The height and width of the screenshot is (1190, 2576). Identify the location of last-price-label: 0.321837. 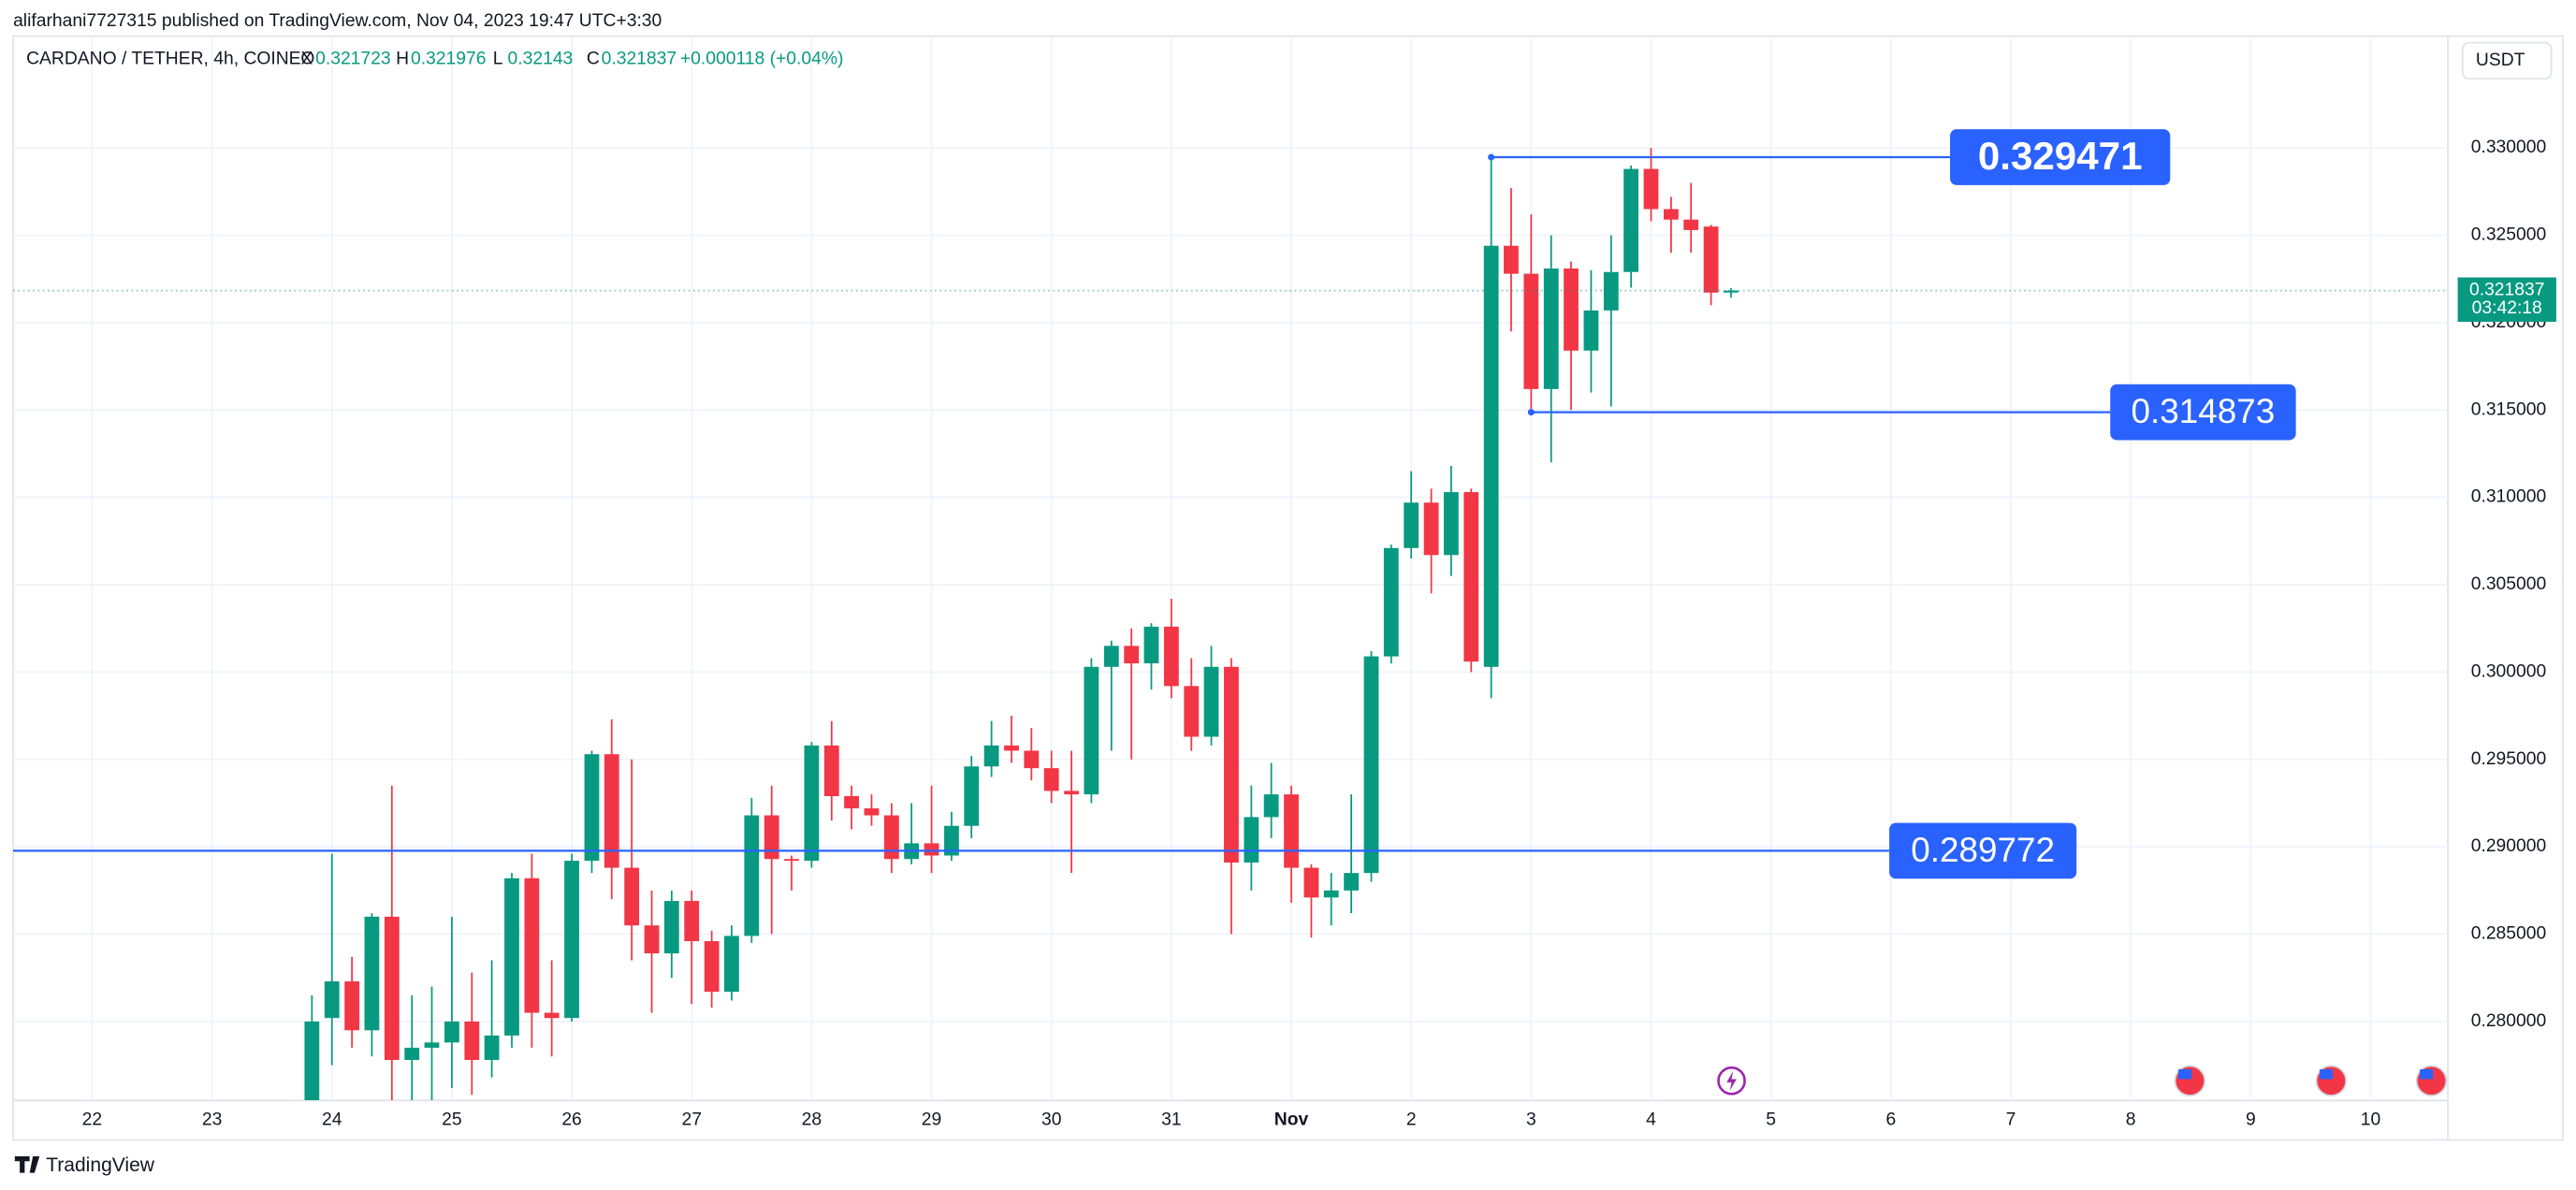
(2507, 290).